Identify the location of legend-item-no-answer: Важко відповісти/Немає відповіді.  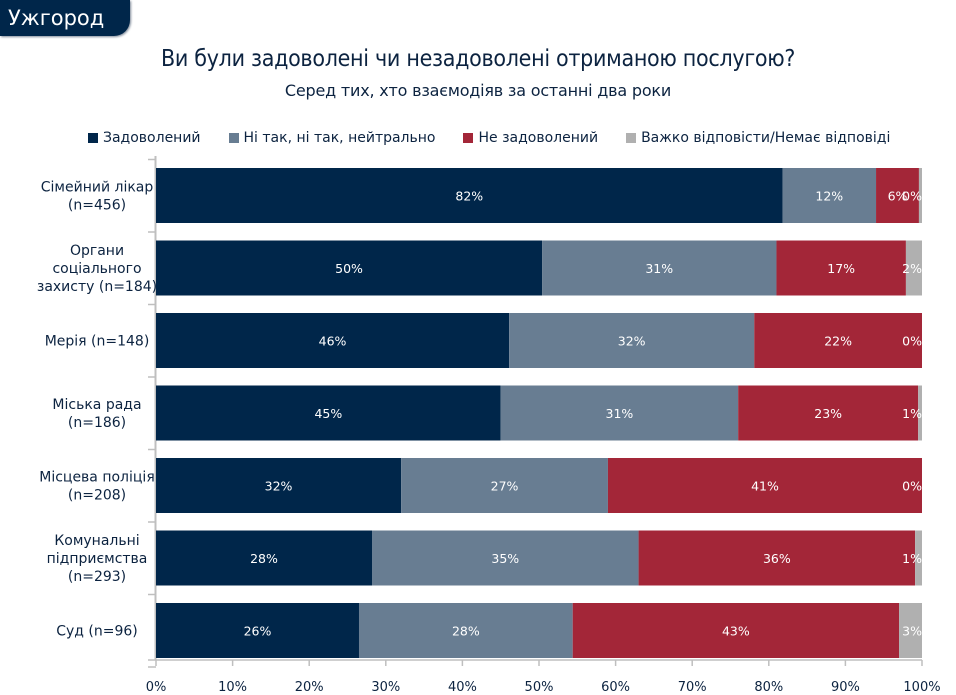
(758, 138).